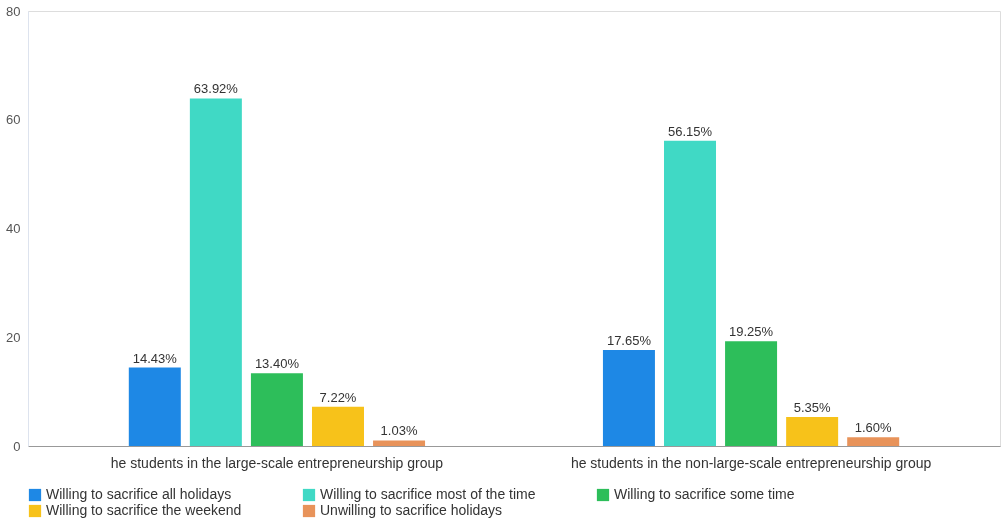 The width and height of the screenshot is (1005, 523). Describe the element at coordinates (751, 332) in the screenshot. I see `data-label: 19.25%` at that location.